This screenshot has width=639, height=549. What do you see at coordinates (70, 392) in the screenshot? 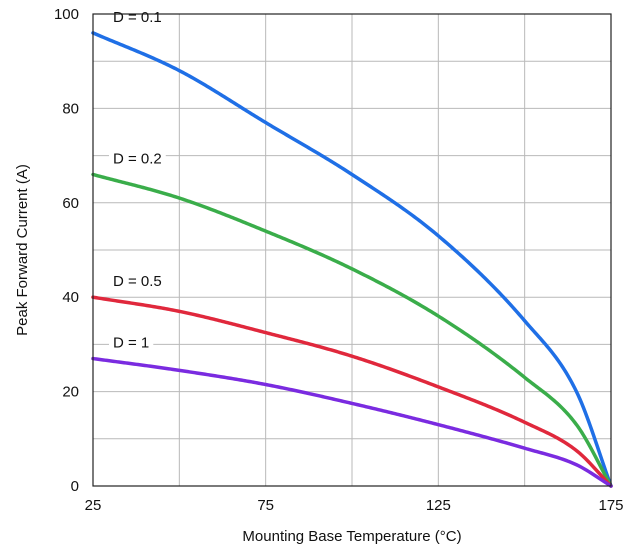
I see `y-tick-label: 20` at bounding box center [70, 392].